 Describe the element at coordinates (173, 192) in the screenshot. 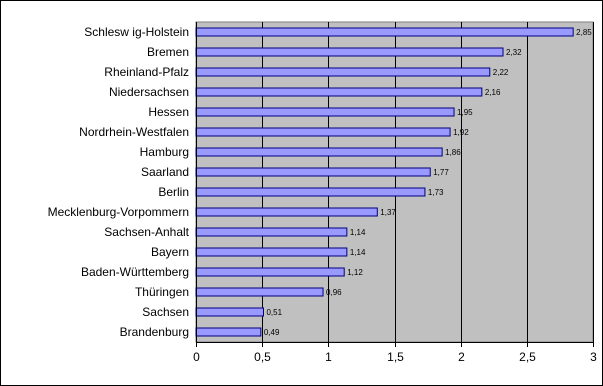

I see `category-label-8: Berlin` at that location.